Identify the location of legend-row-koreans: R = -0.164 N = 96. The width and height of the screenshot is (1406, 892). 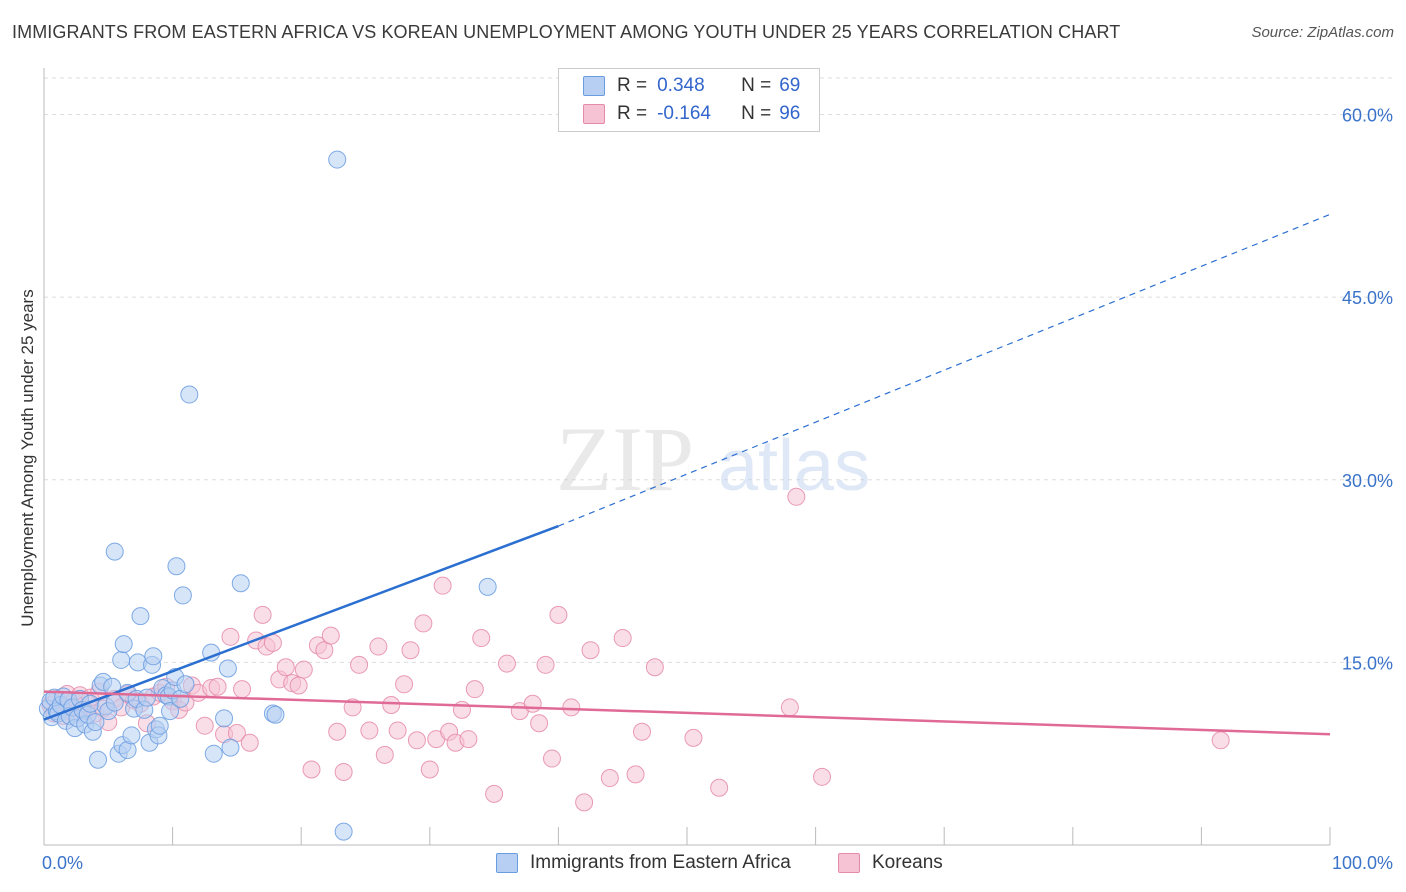
(691, 114).